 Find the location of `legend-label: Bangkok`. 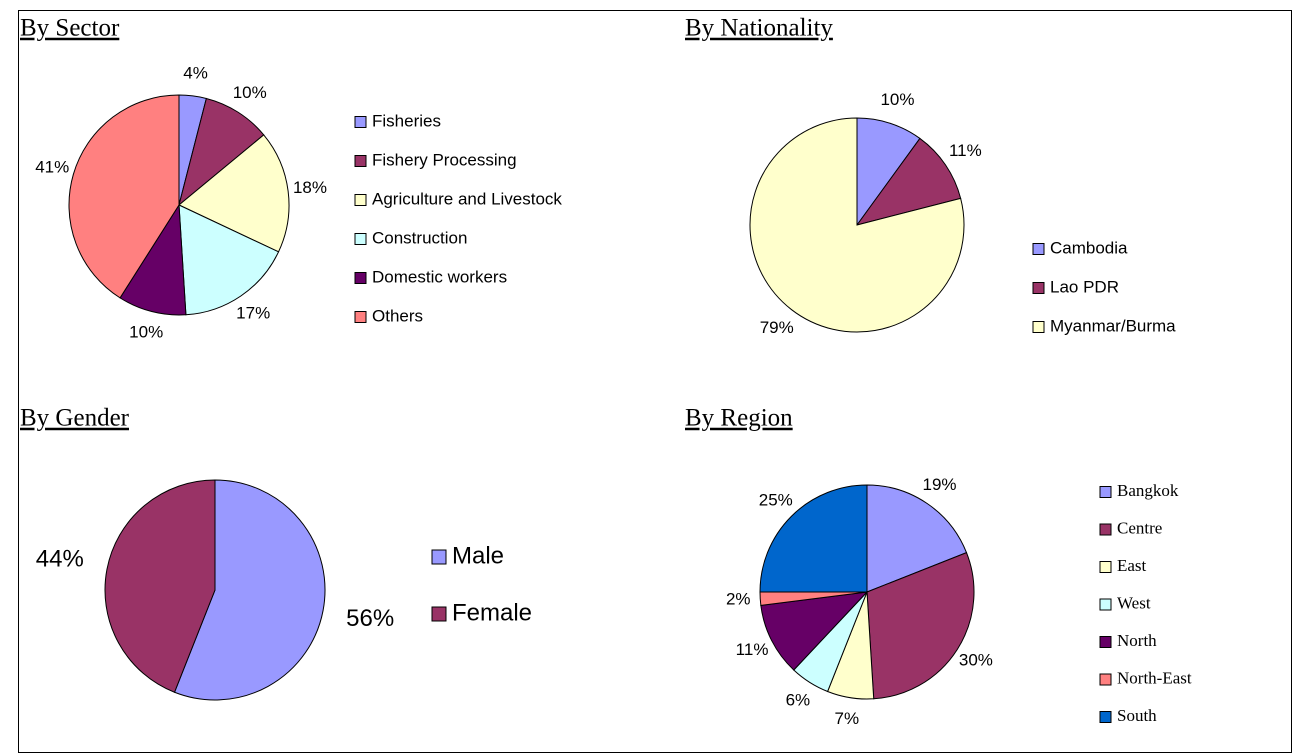

legend-label: Bangkok is located at coordinates (1148, 490).